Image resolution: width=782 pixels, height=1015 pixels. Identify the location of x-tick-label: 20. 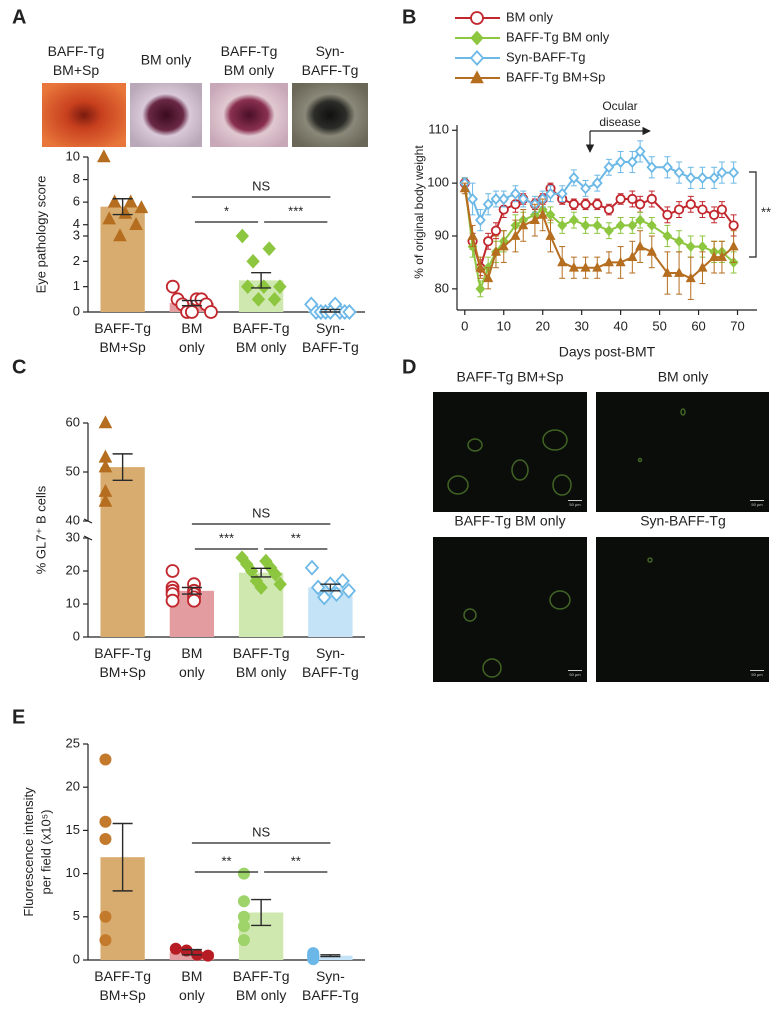
(542, 325).